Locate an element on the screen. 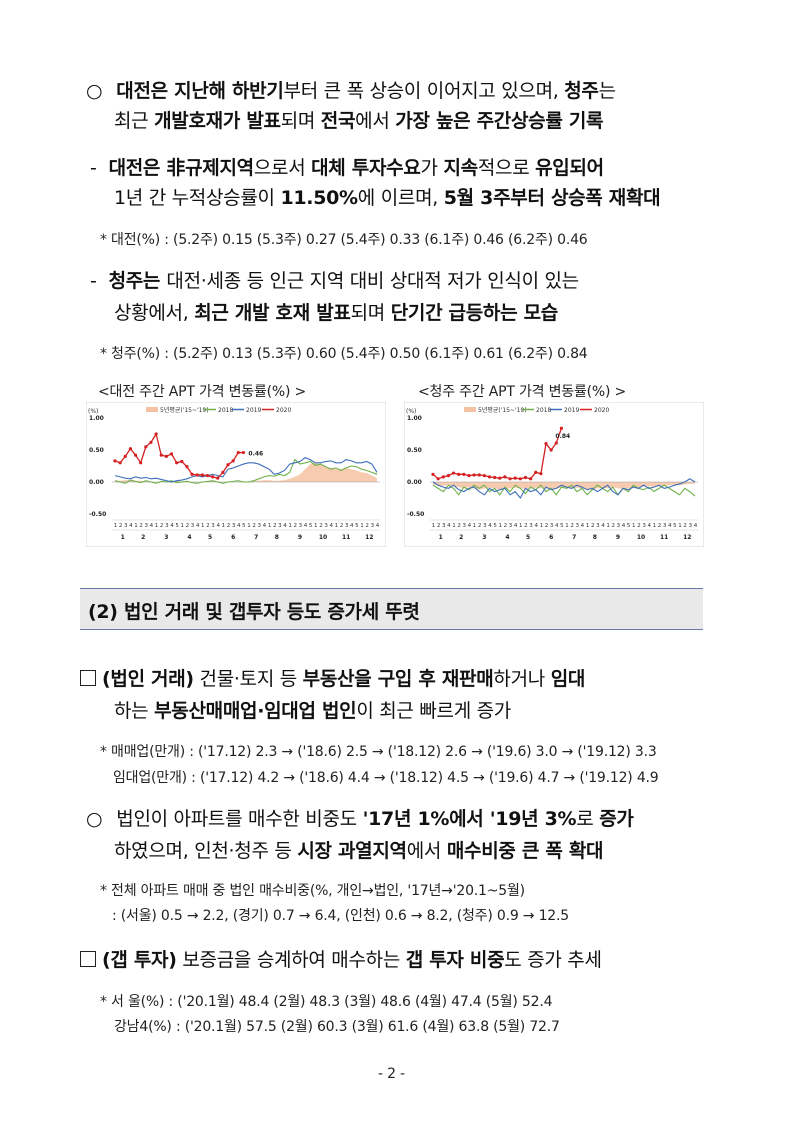  bold-text: 갭 투자 비중 is located at coordinates (455, 960).